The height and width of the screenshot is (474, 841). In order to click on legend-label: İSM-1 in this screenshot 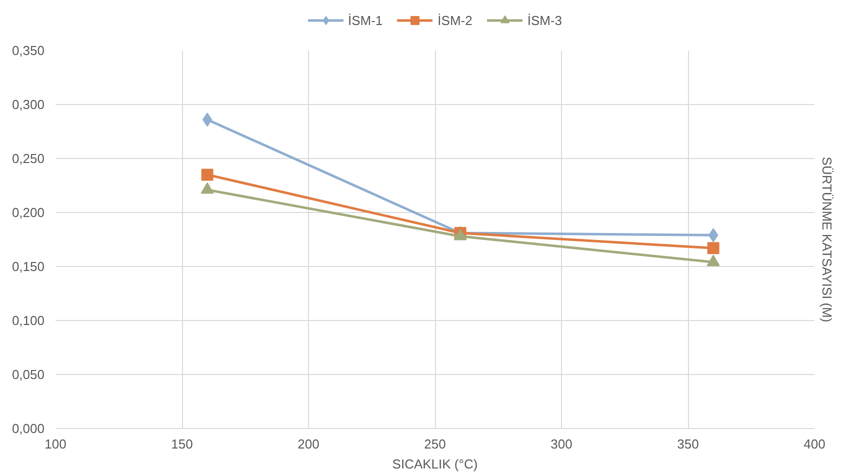, I will do `click(365, 20)`.